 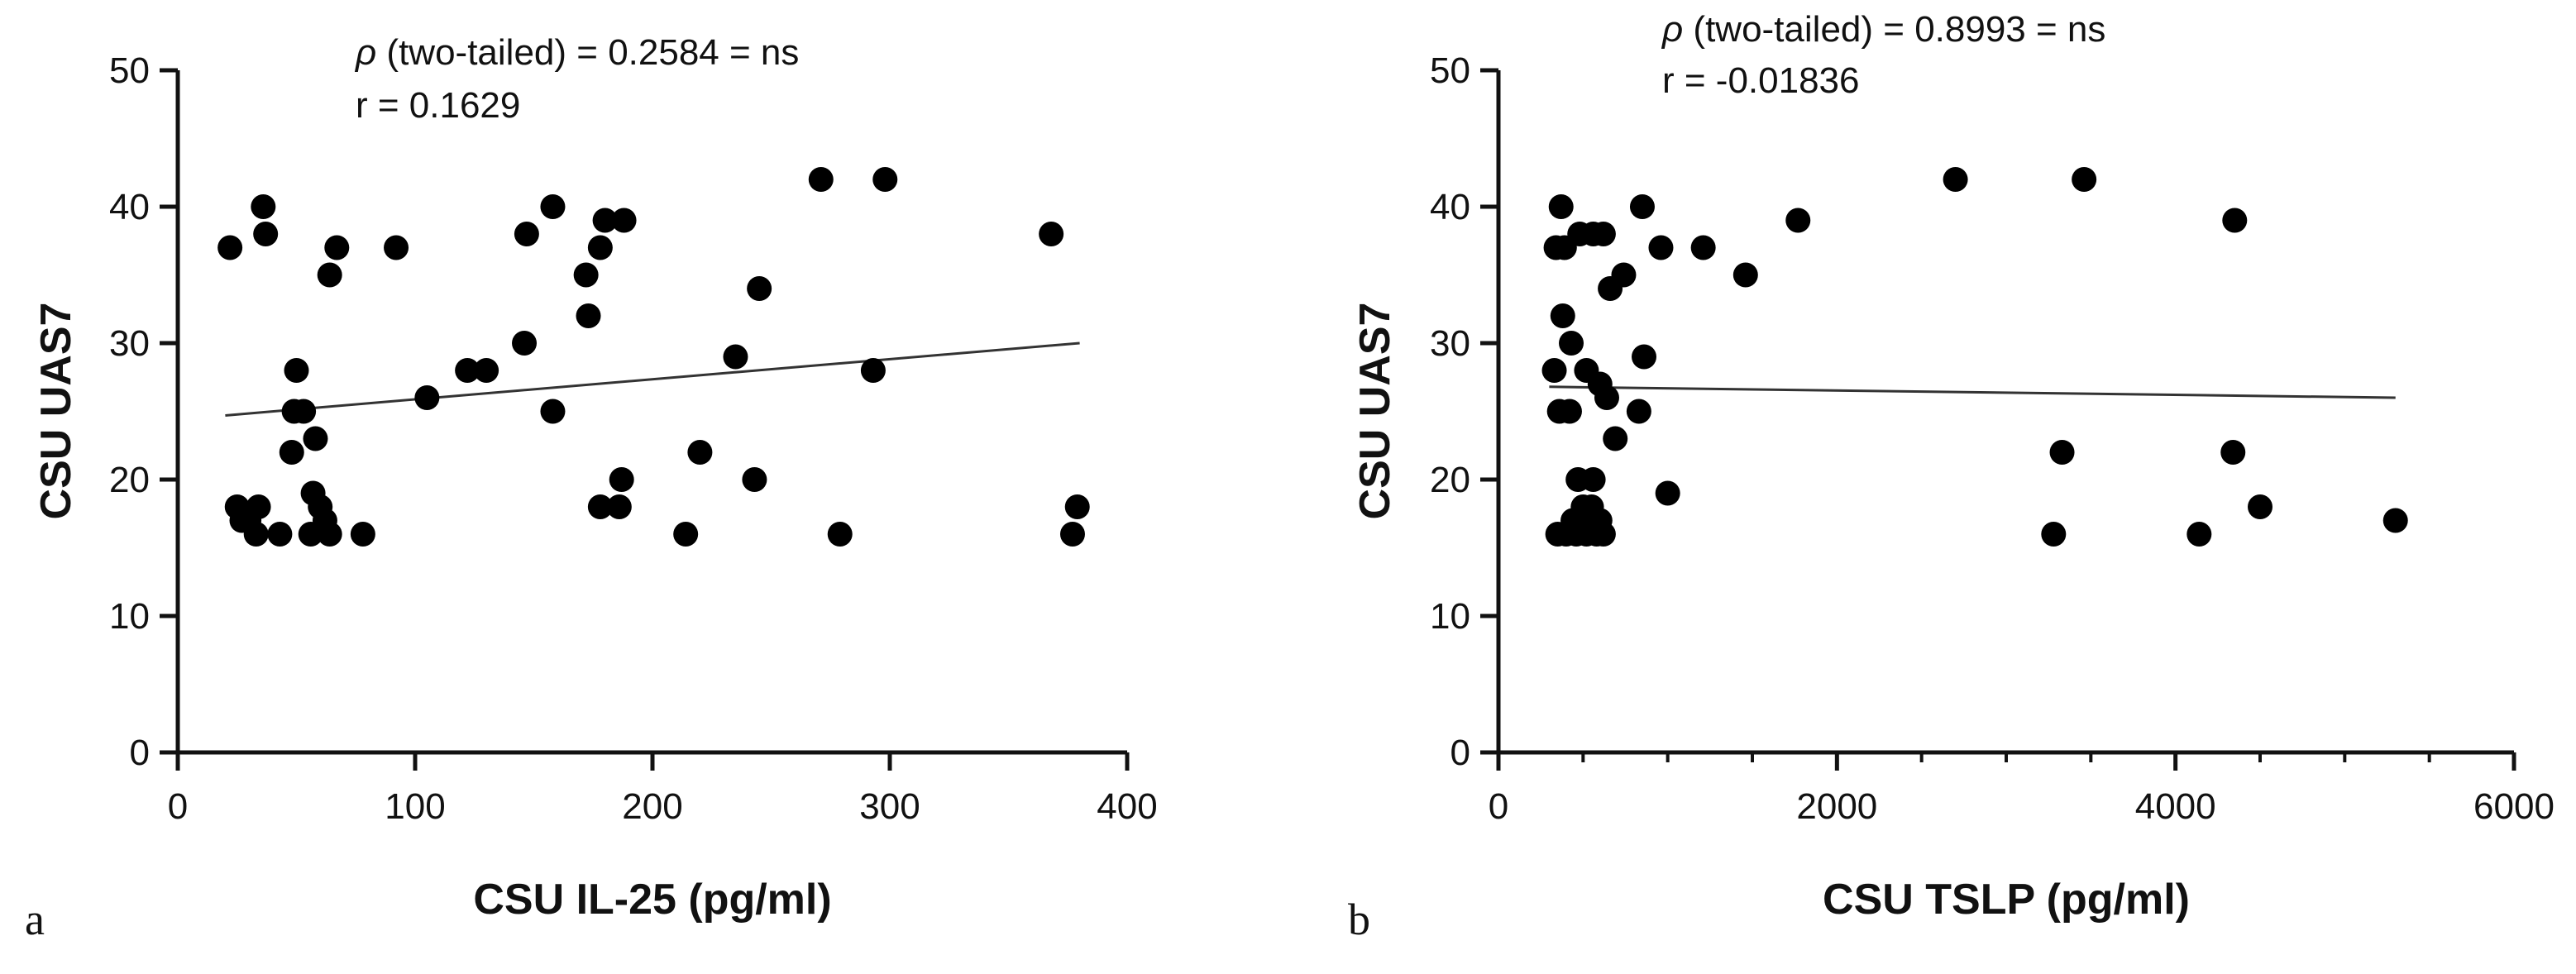 I want to click on panel-a-y-tick-label: 0, so click(x=140, y=753).